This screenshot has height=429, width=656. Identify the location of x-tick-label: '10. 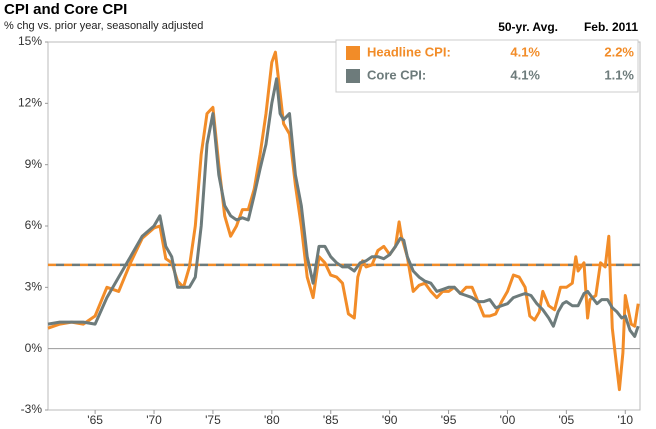
(625, 420).